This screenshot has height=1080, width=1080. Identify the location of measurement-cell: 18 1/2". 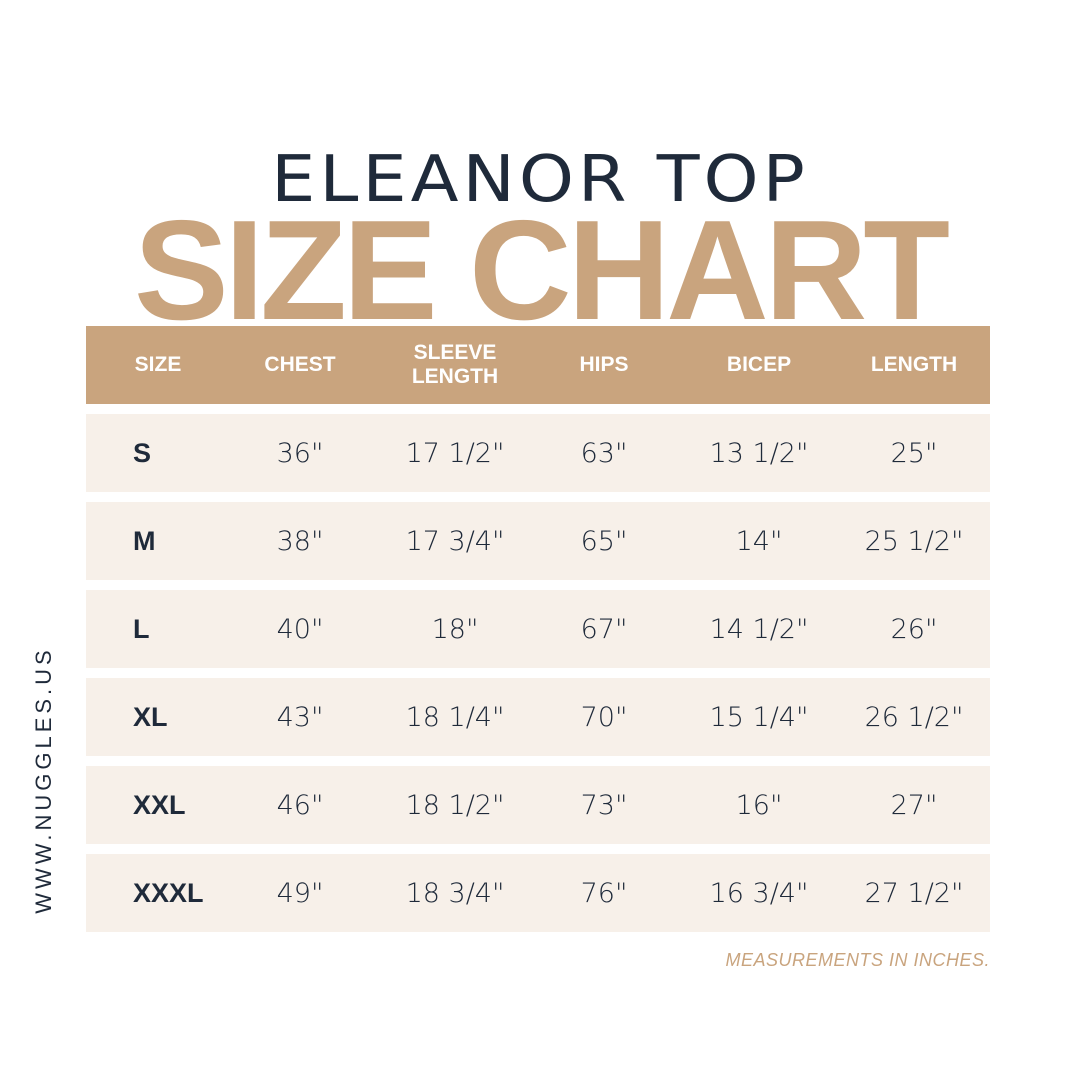
(455, 805).